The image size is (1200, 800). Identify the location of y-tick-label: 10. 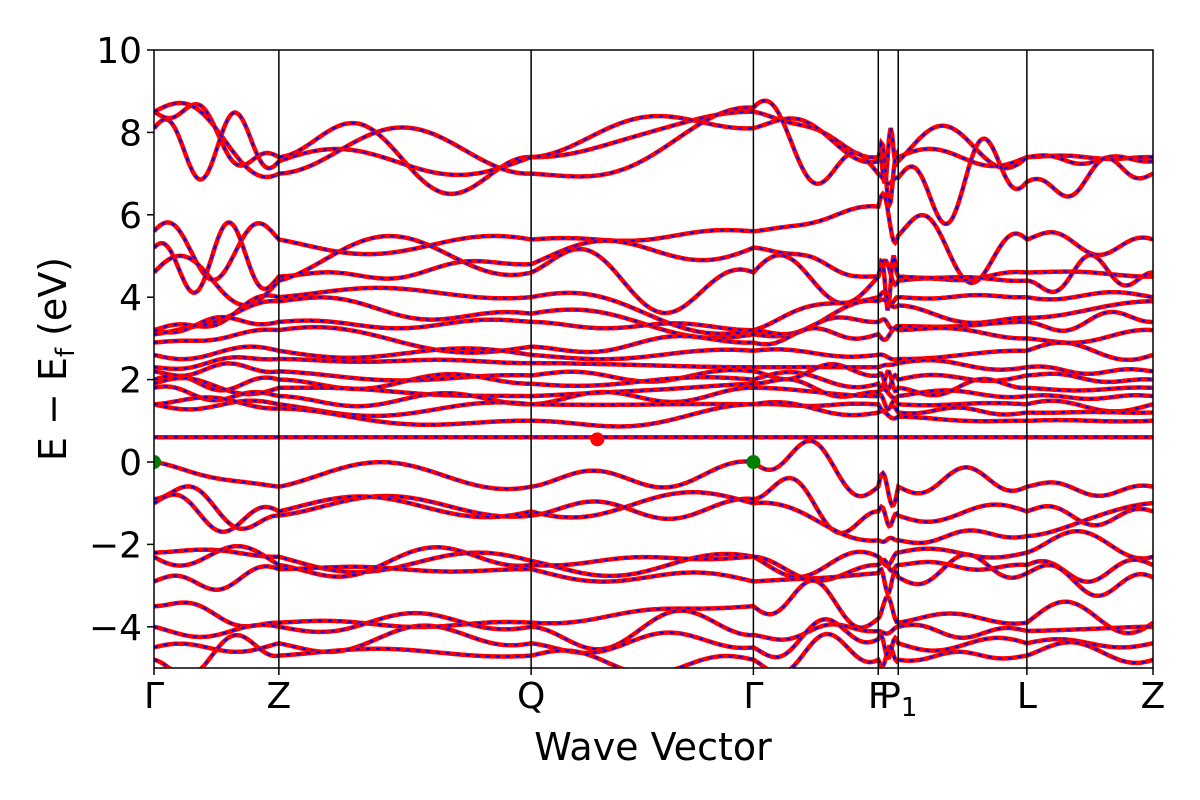
(119, 51).